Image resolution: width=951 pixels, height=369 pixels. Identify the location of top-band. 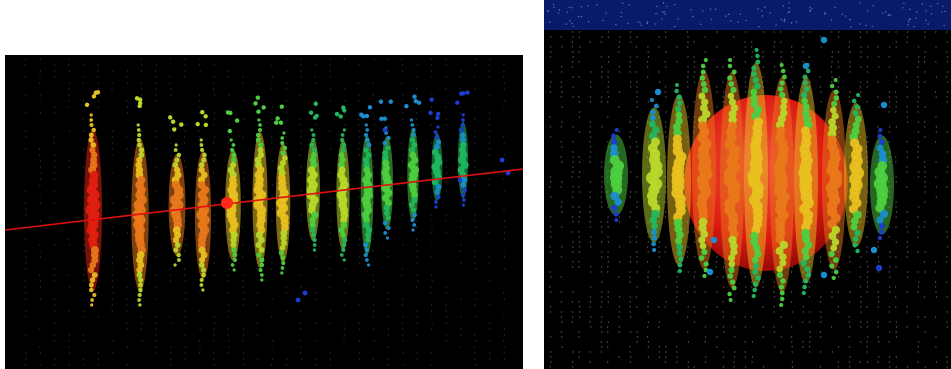
(747, 15).